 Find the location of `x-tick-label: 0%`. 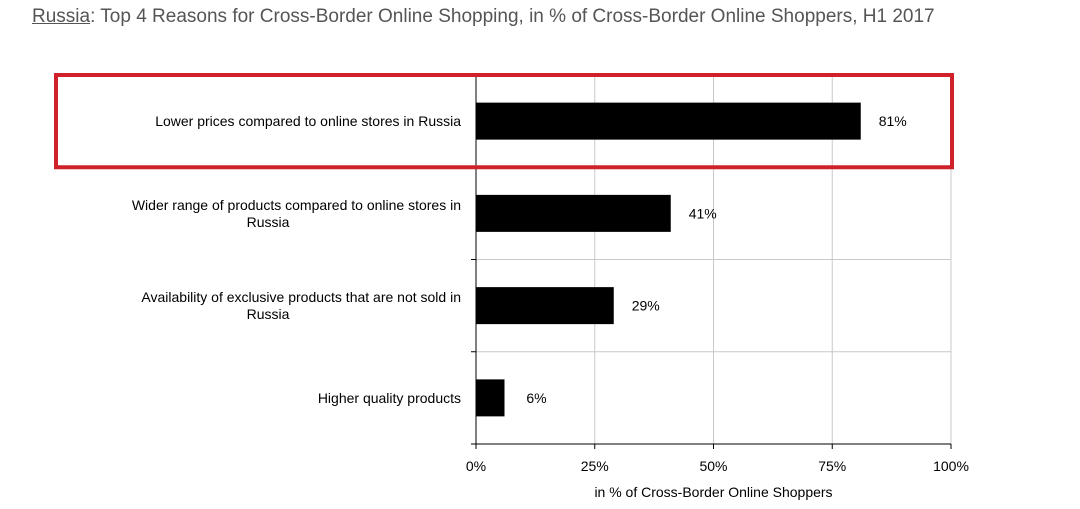

x-tick-label: 0% is located at coordinates (476, 466).